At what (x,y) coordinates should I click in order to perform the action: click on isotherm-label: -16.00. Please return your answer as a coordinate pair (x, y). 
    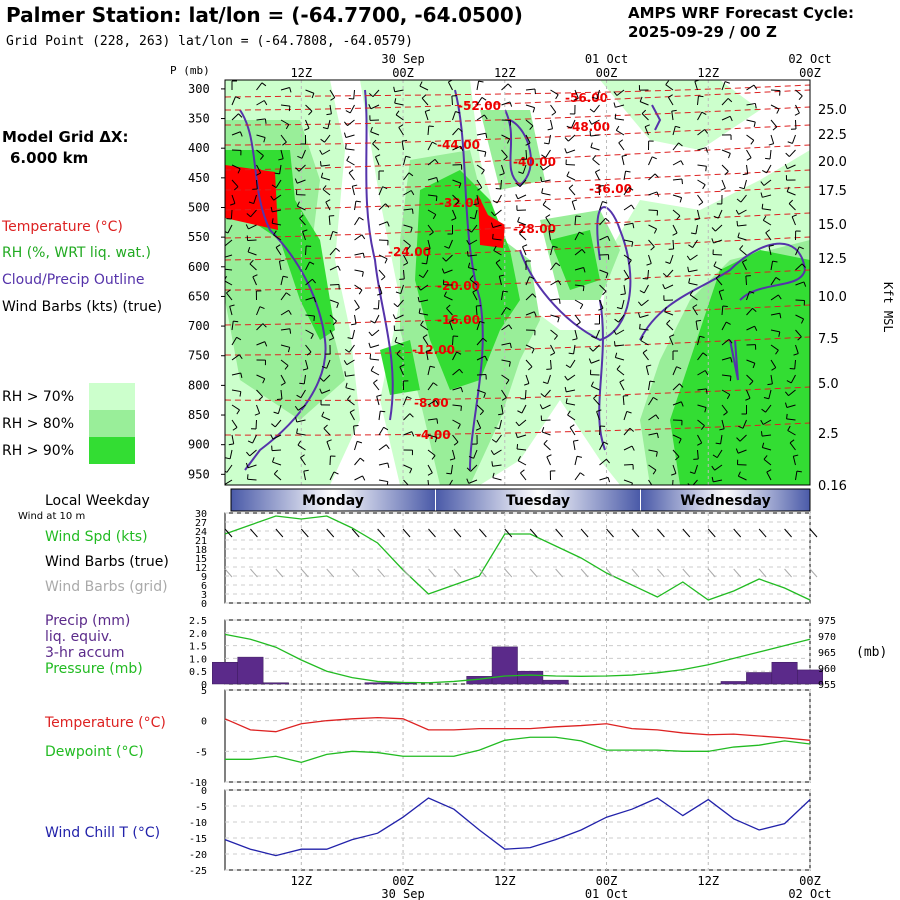
    Looking at the image, I should click on (458, 320).